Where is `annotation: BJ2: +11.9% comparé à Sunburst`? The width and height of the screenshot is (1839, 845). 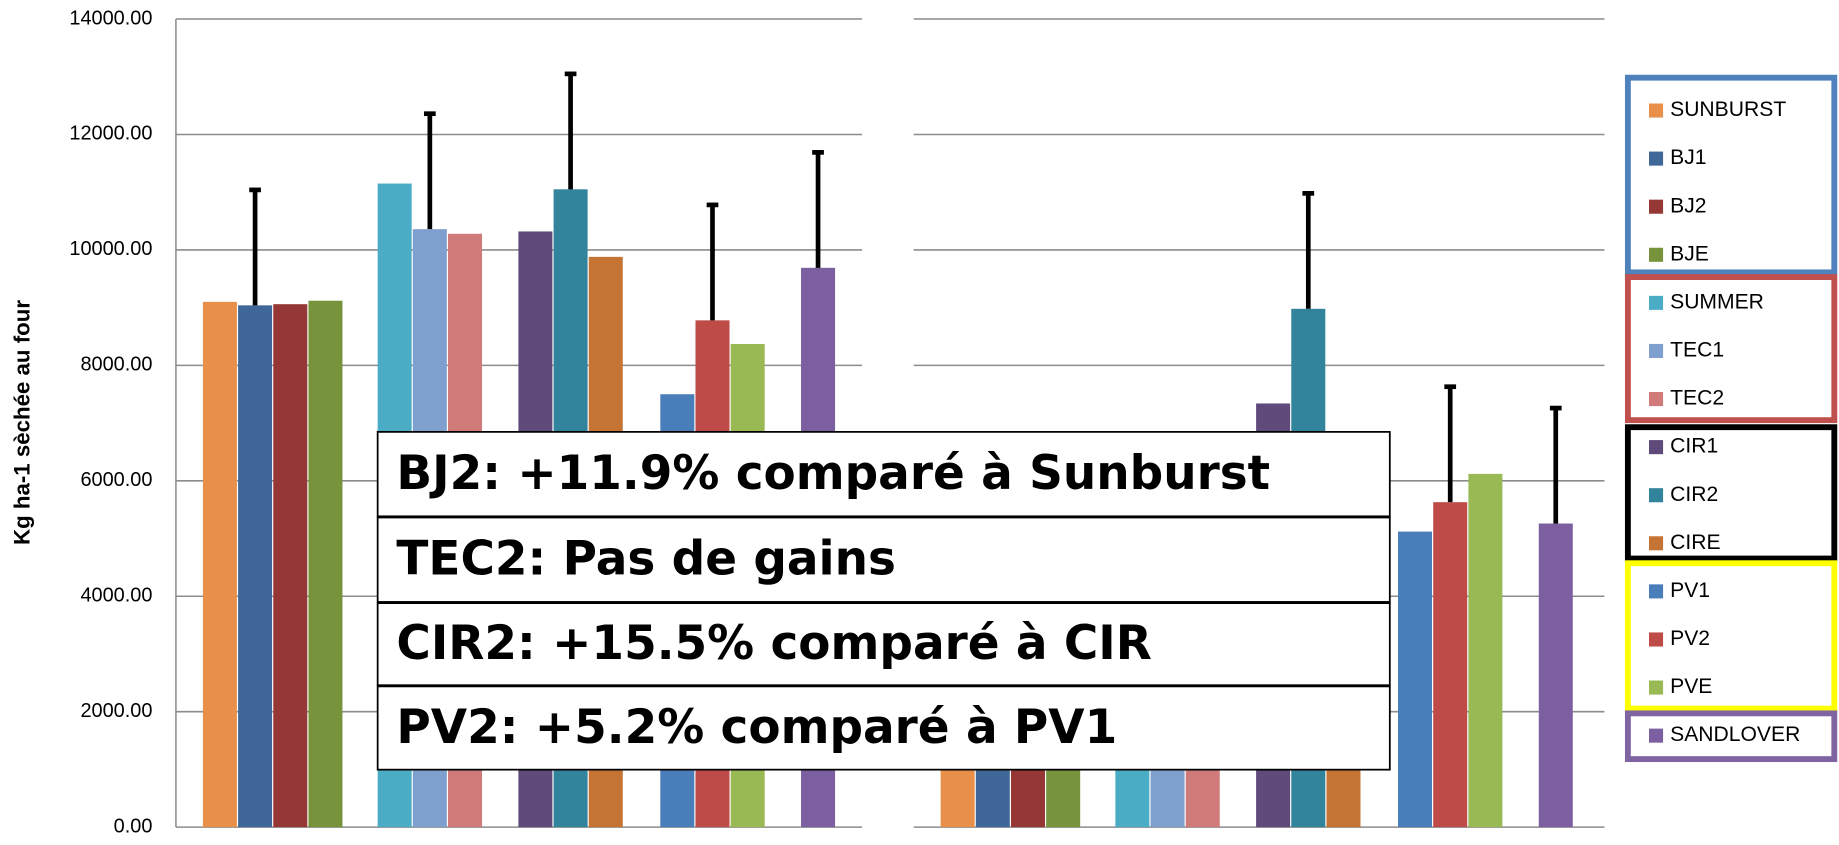
annotation: BJ2: +11.9% comparé à Sunburst is located at coordinates (833, 473).